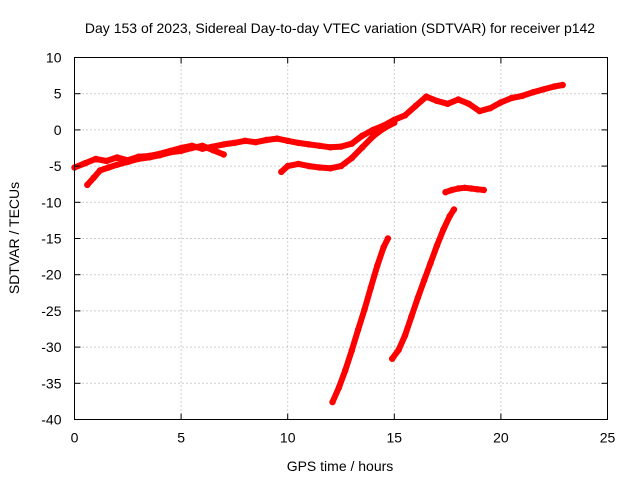  Describe the element at coordinates (181, 438) in the screenshot. I see `x-tick-label: 5` at that location.